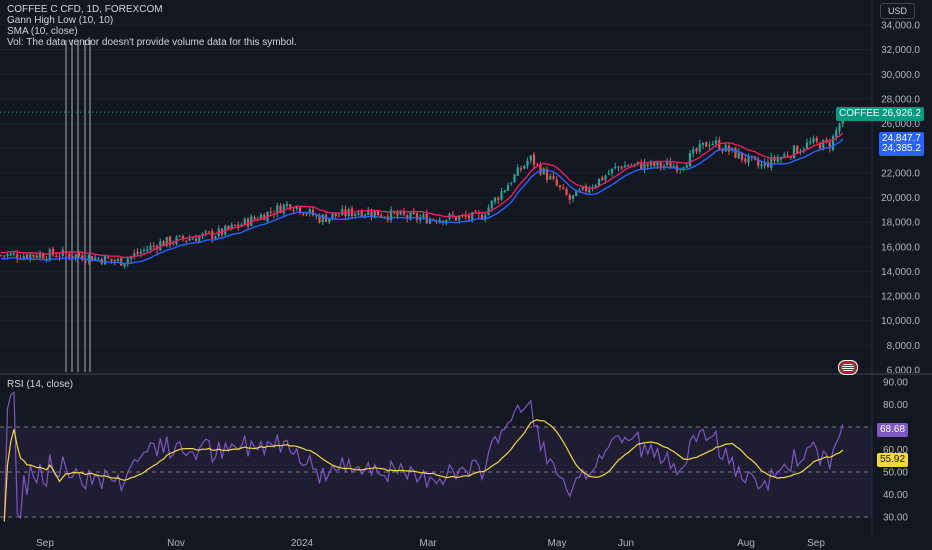 The height and width of the screenshot is (550, 932). I want to click on time-axis-label: Sep, so click(816, 543).